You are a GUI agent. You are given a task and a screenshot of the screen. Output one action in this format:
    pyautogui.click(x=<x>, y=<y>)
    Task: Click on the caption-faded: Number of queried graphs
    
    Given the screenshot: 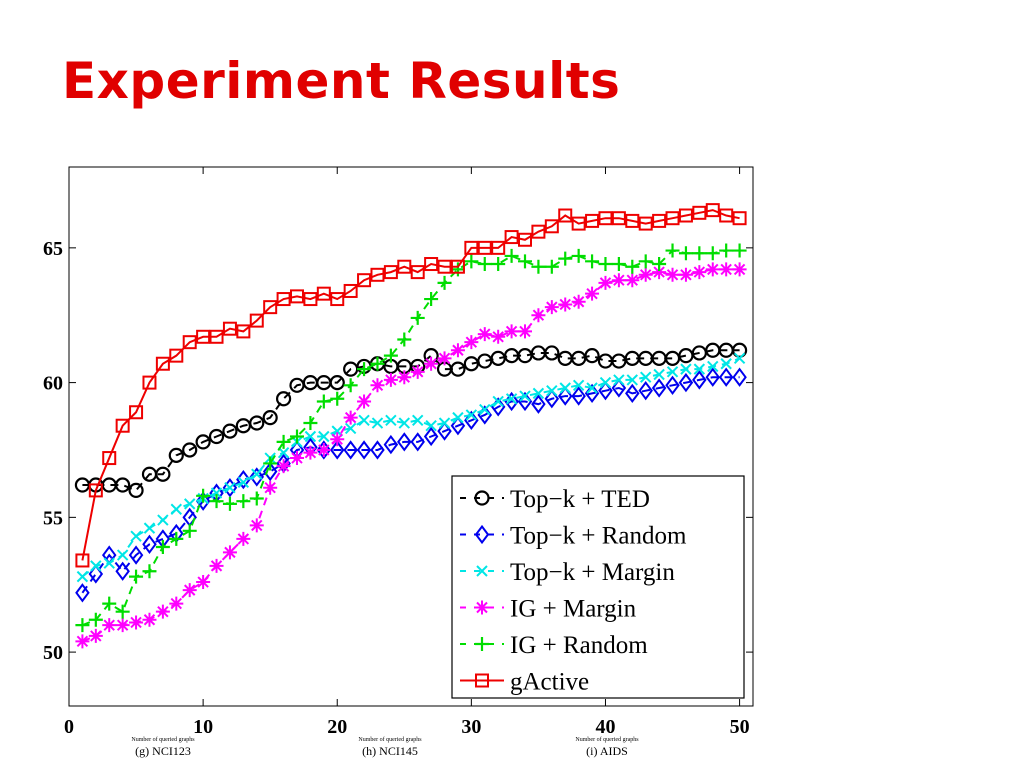 What is the action you would take?
    pyautogui.click(x=607, y=739)
    